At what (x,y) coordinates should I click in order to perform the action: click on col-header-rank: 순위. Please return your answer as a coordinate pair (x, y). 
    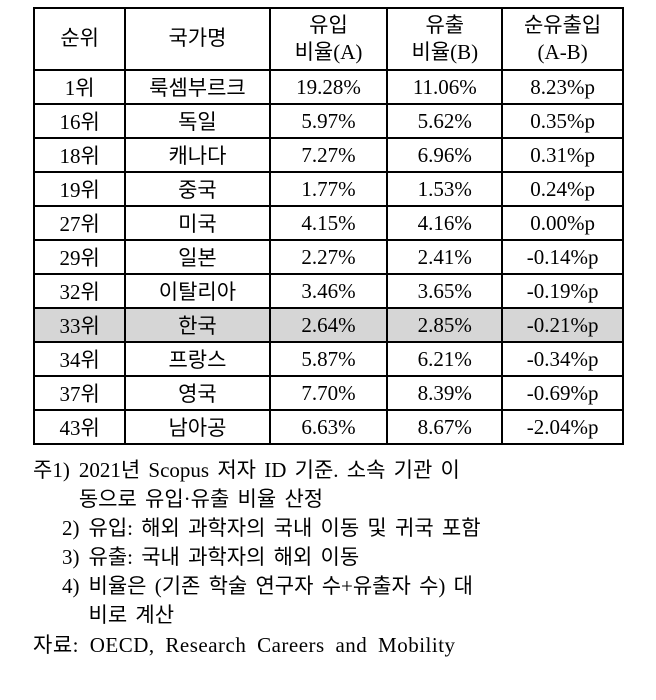
    Looking at the image, I should click on (79, 39).